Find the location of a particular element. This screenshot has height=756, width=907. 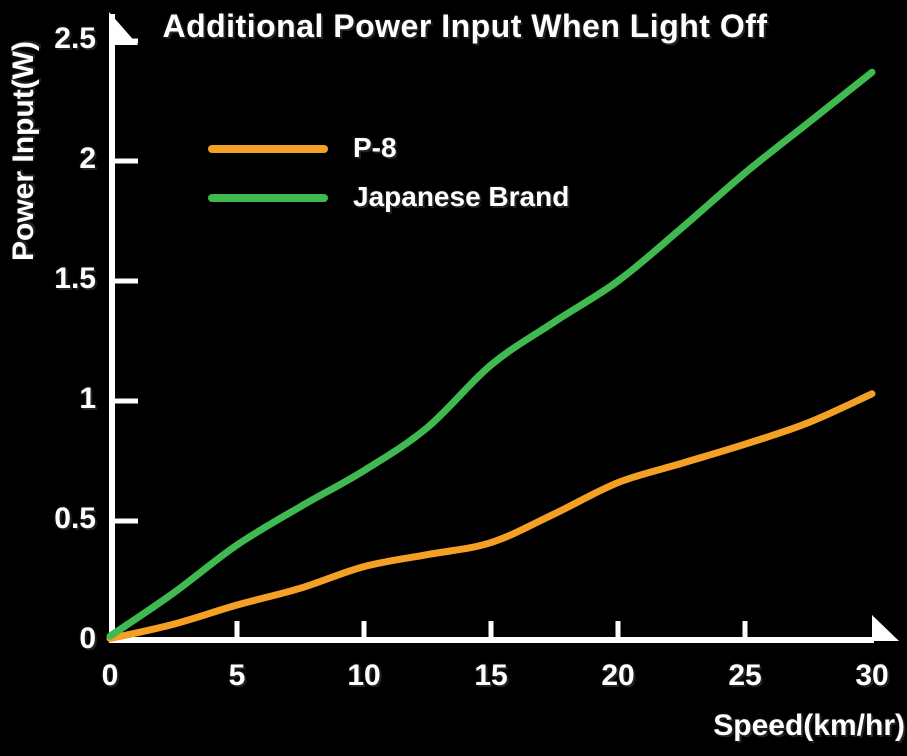

chart-title: Additional Power Input When Light Off is located at coordinates (465, 26).